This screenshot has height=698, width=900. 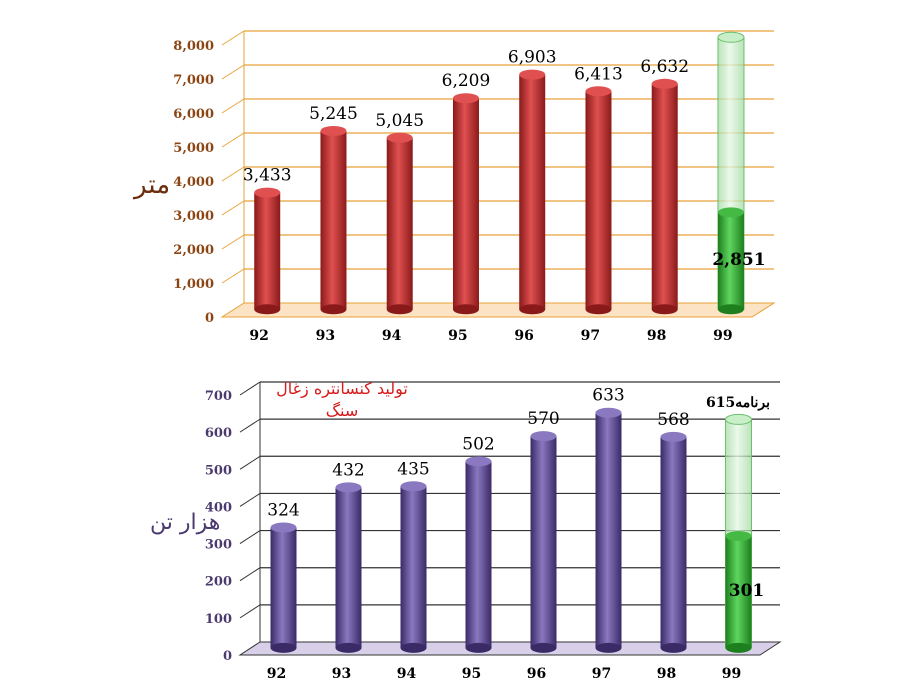 I want to click on data-label: 633, so click(x=608, y=396).